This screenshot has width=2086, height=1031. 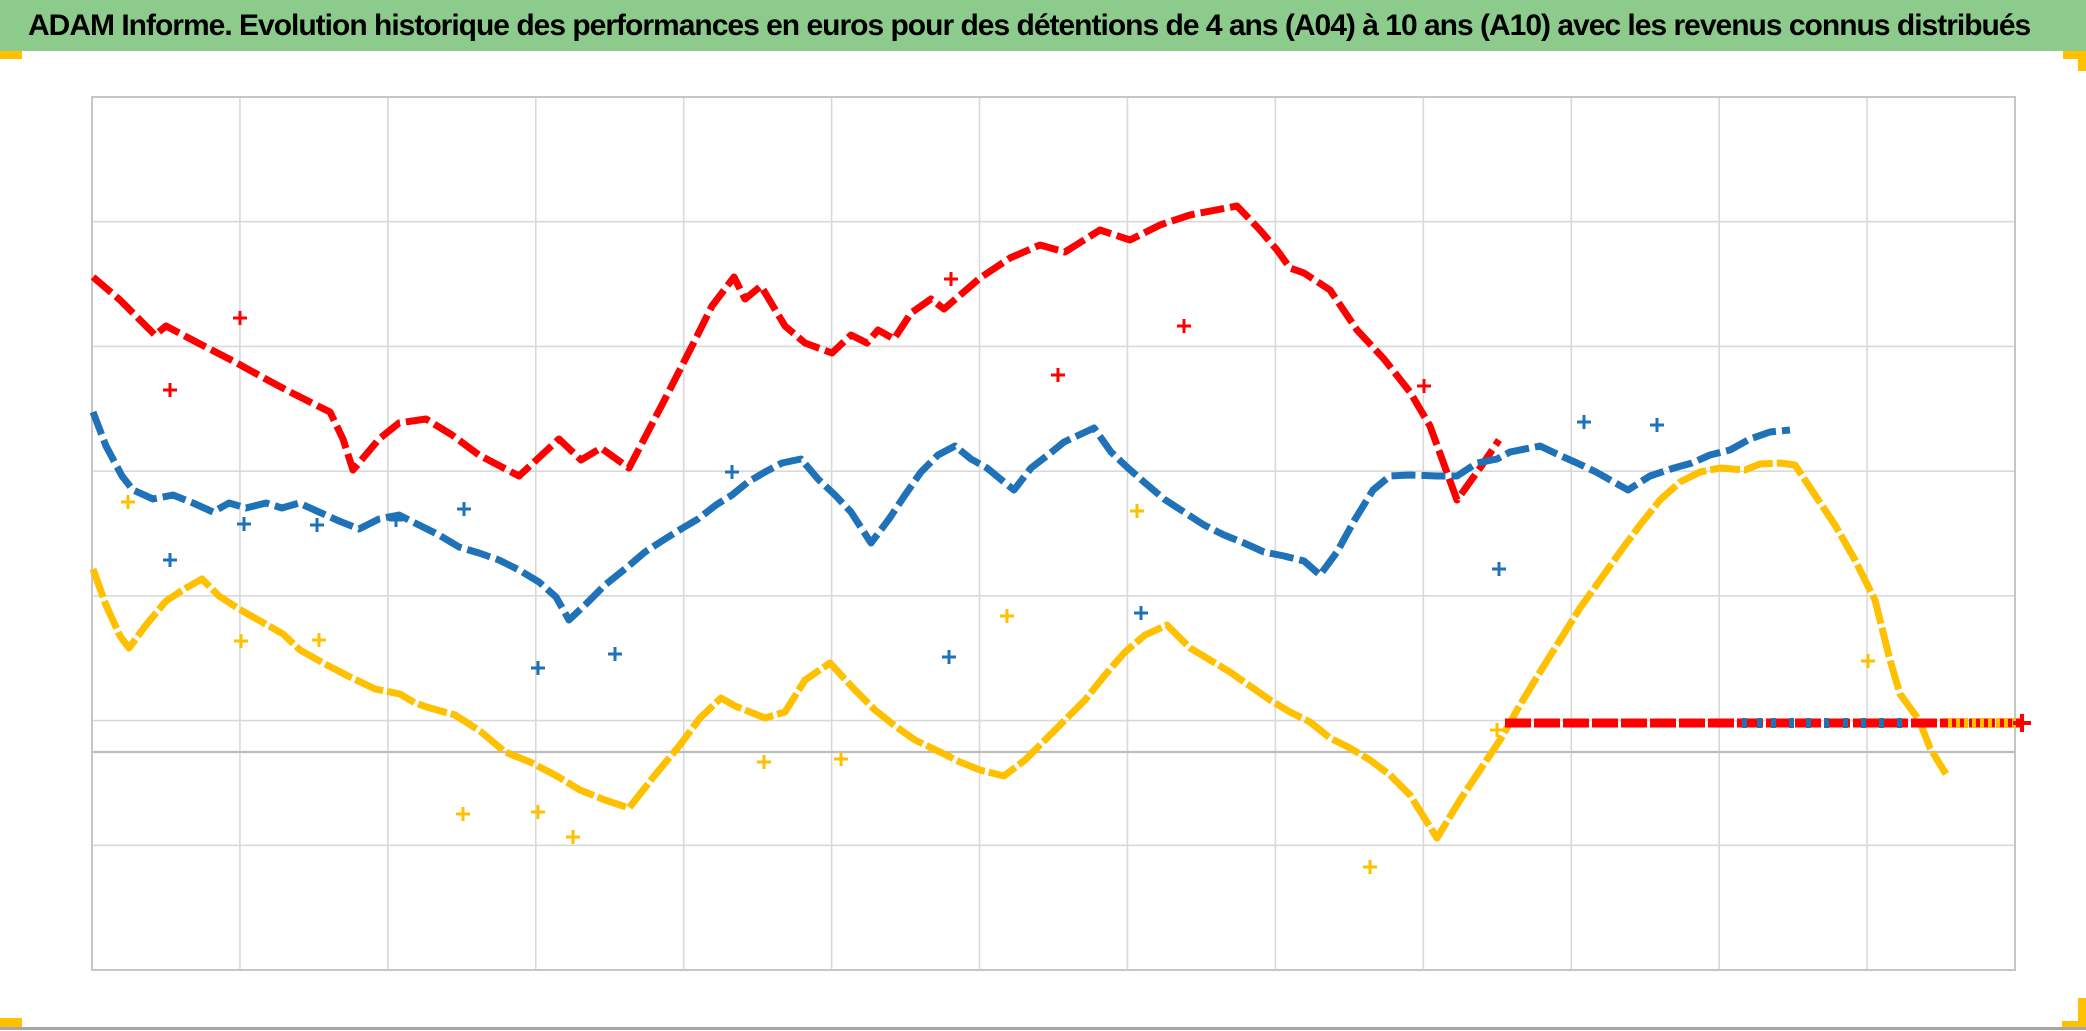 What do you see at coordinates (11, 55) in the screenshot?
I see `corner-mark-top-left` at bounding box center [11, 55].